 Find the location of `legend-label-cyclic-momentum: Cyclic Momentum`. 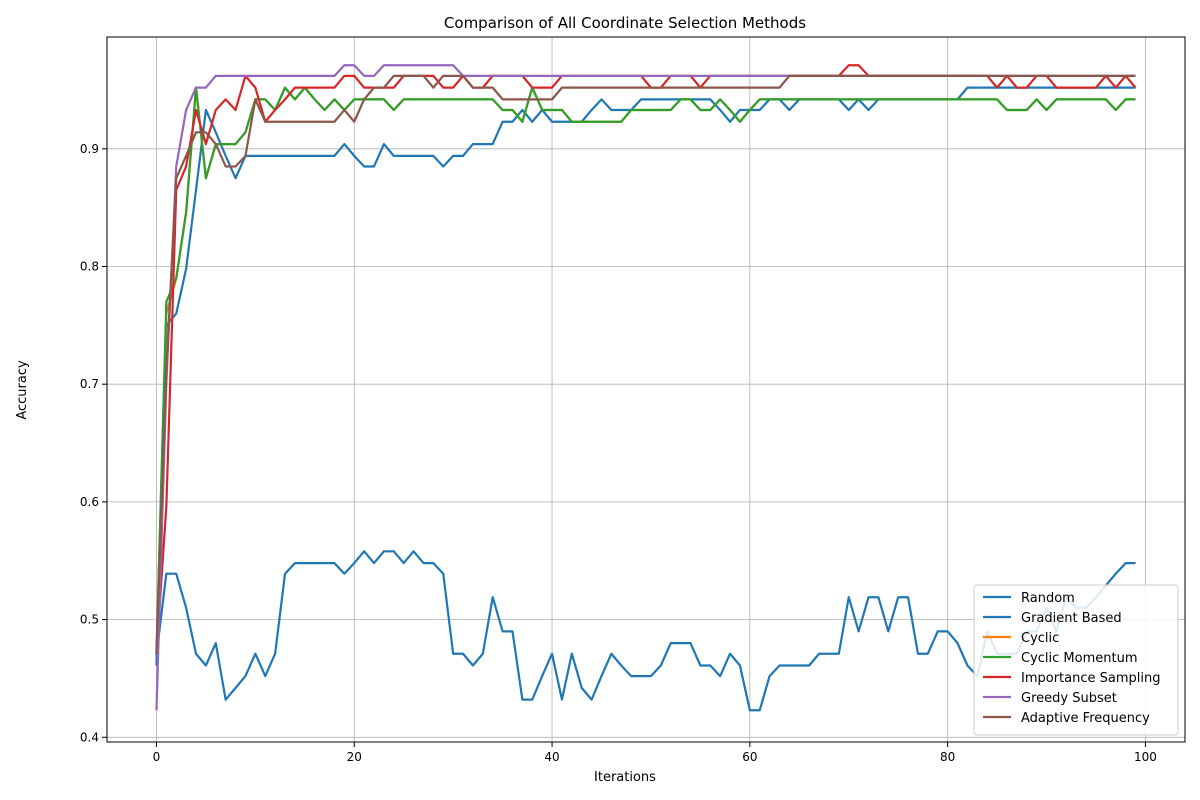

legend-label-cyclic-momentum: Cyclic Momentum is located at coordinates (1079, 658).